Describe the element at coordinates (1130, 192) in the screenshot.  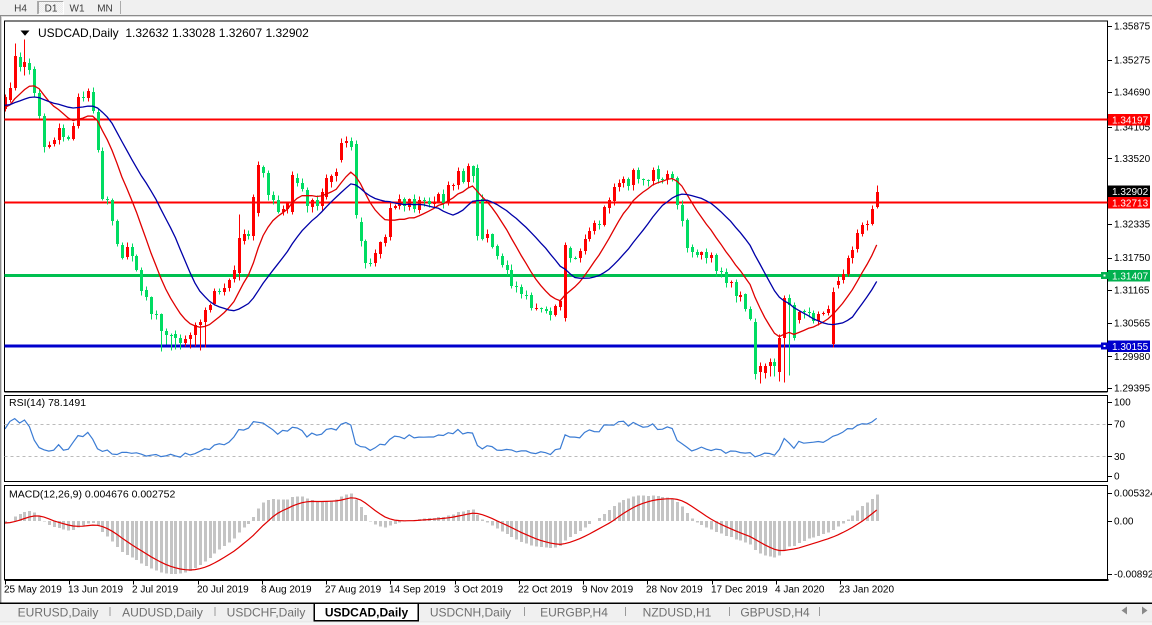
I see `svg-text: 1.32902` at that location.